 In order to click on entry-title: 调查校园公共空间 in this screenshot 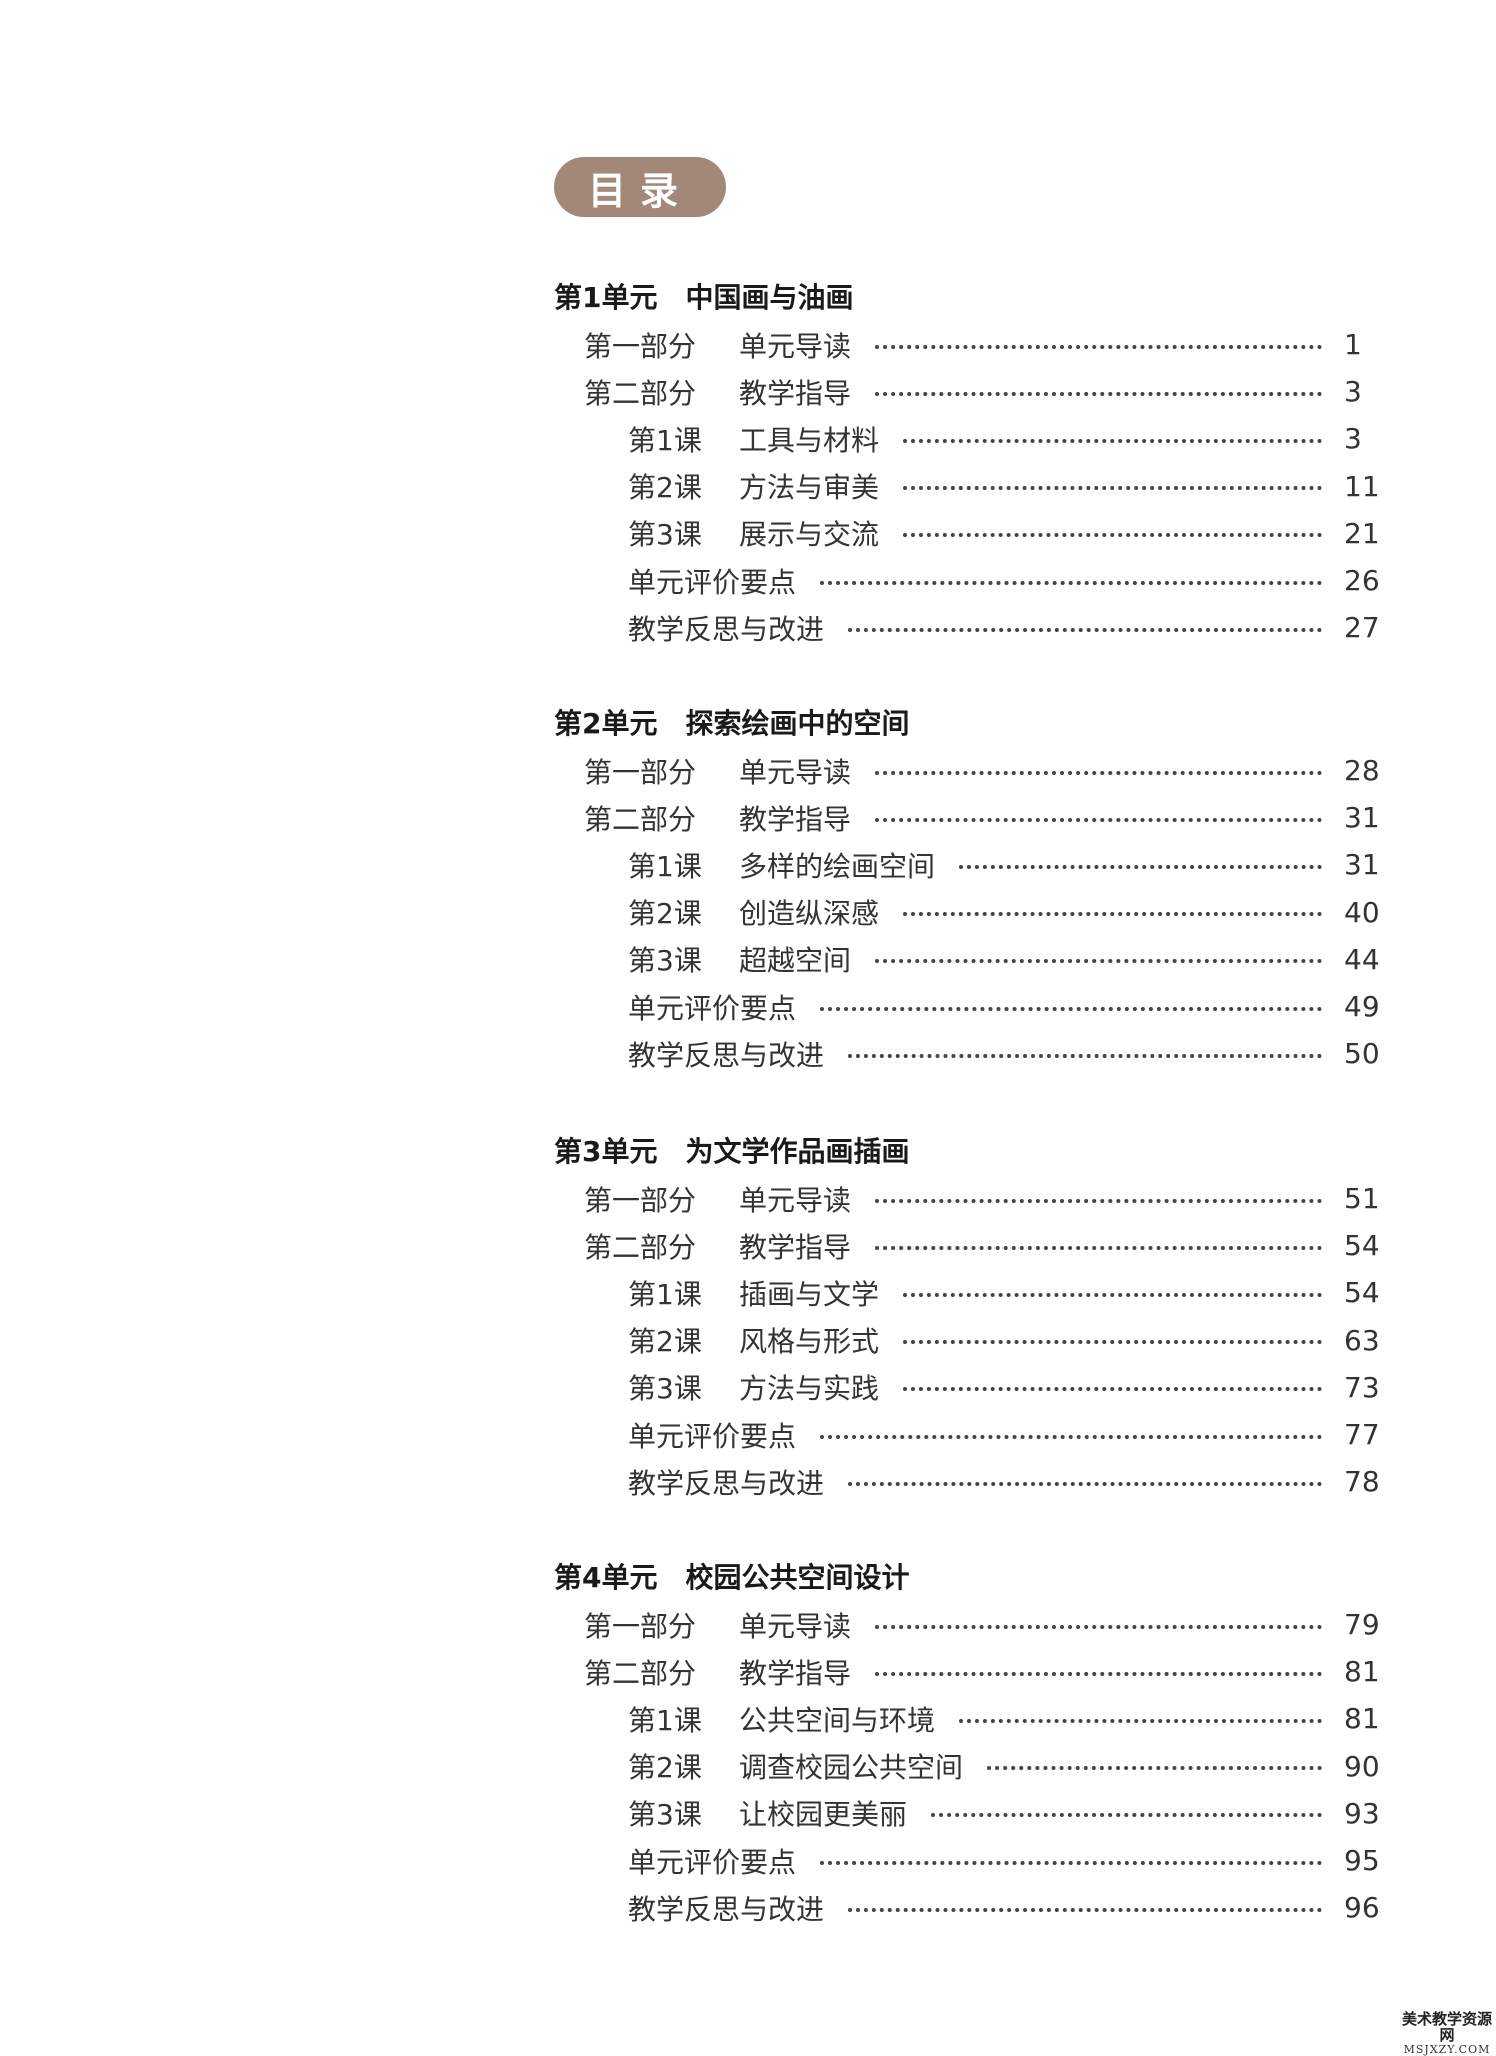, I will do `click(851, 1768)`.